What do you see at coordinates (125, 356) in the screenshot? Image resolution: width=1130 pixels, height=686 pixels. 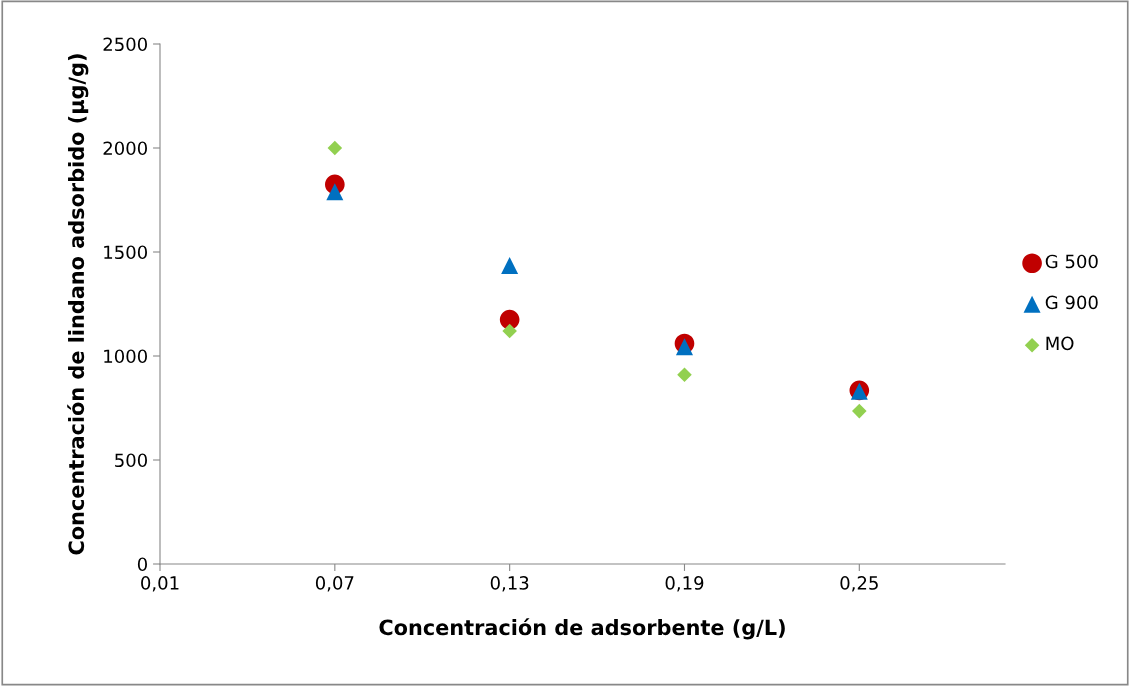 I see `y-tick-label: 1000` at bounding box center [125, 356].